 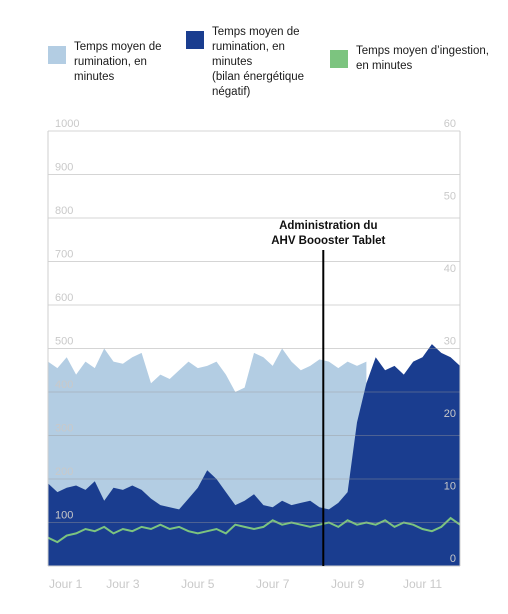 I want to click on y-left-tick-1000: 1000, so click(x=67, y=124).